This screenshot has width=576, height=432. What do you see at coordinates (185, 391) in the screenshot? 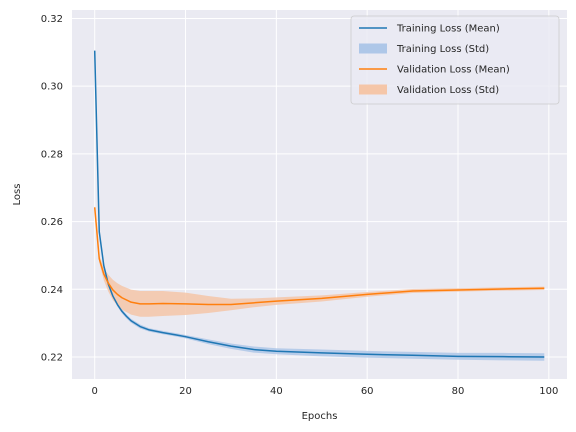
I see `x-tick-label: 20` at bounding box center [185, 391].